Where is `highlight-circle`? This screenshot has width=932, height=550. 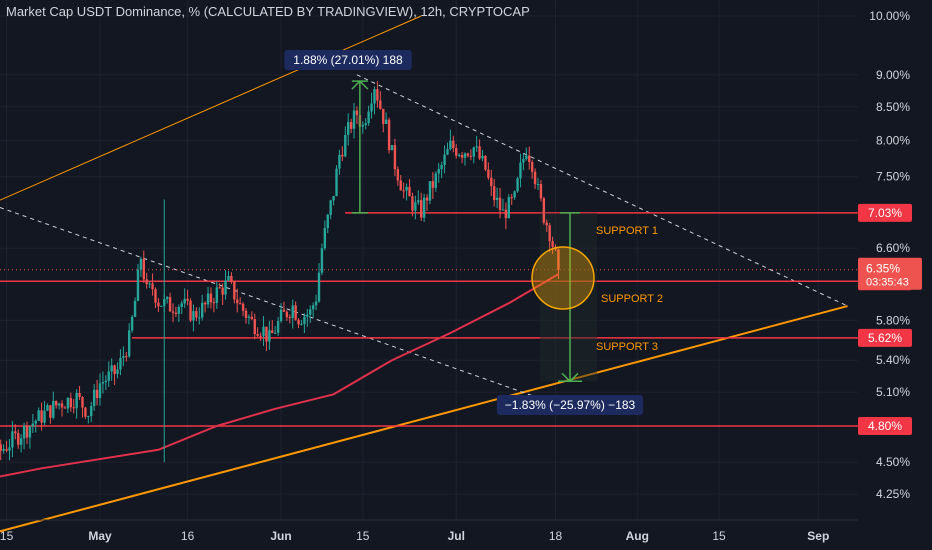 highlight-circle is located at coordinates (563, 278).